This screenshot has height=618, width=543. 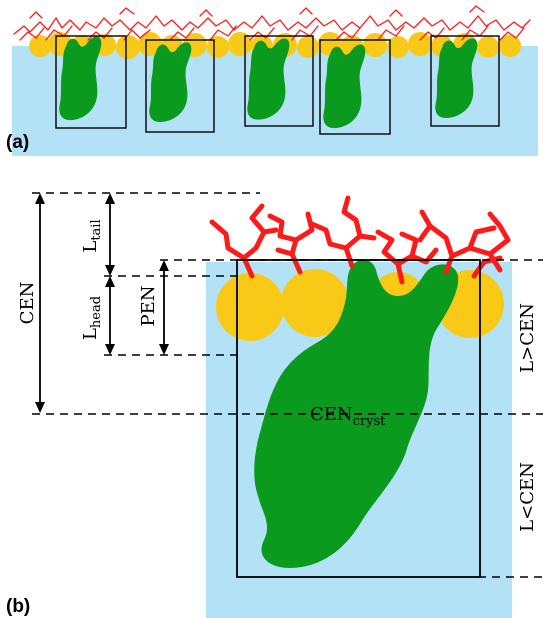 I want to click on panel-b-label: (b), so click(x=18, y=606).